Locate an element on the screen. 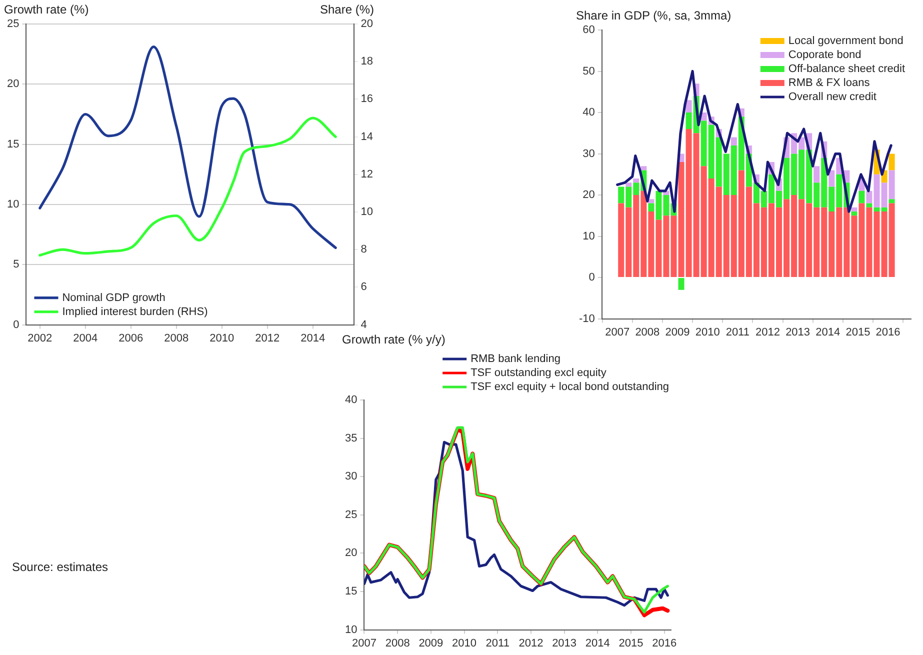 This screenshot has width=923, height=655. y2-tick-label: 8 is located at coordinates (363, 250).